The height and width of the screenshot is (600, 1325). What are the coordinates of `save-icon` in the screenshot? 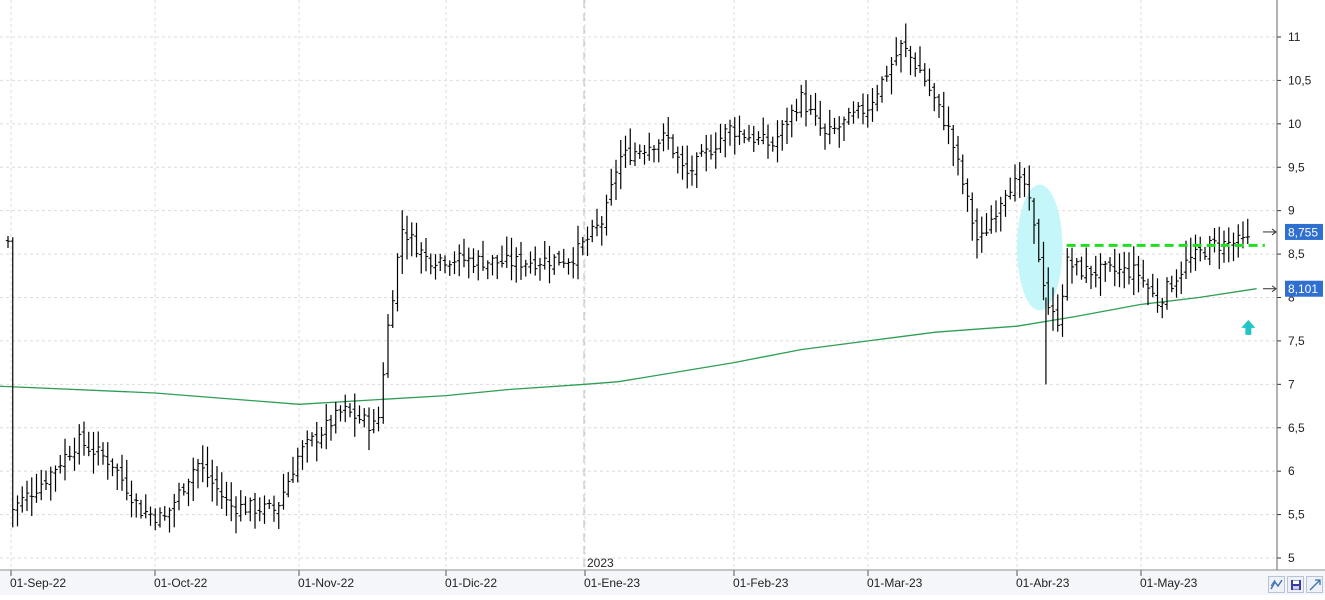 It's located at (1295, 584).